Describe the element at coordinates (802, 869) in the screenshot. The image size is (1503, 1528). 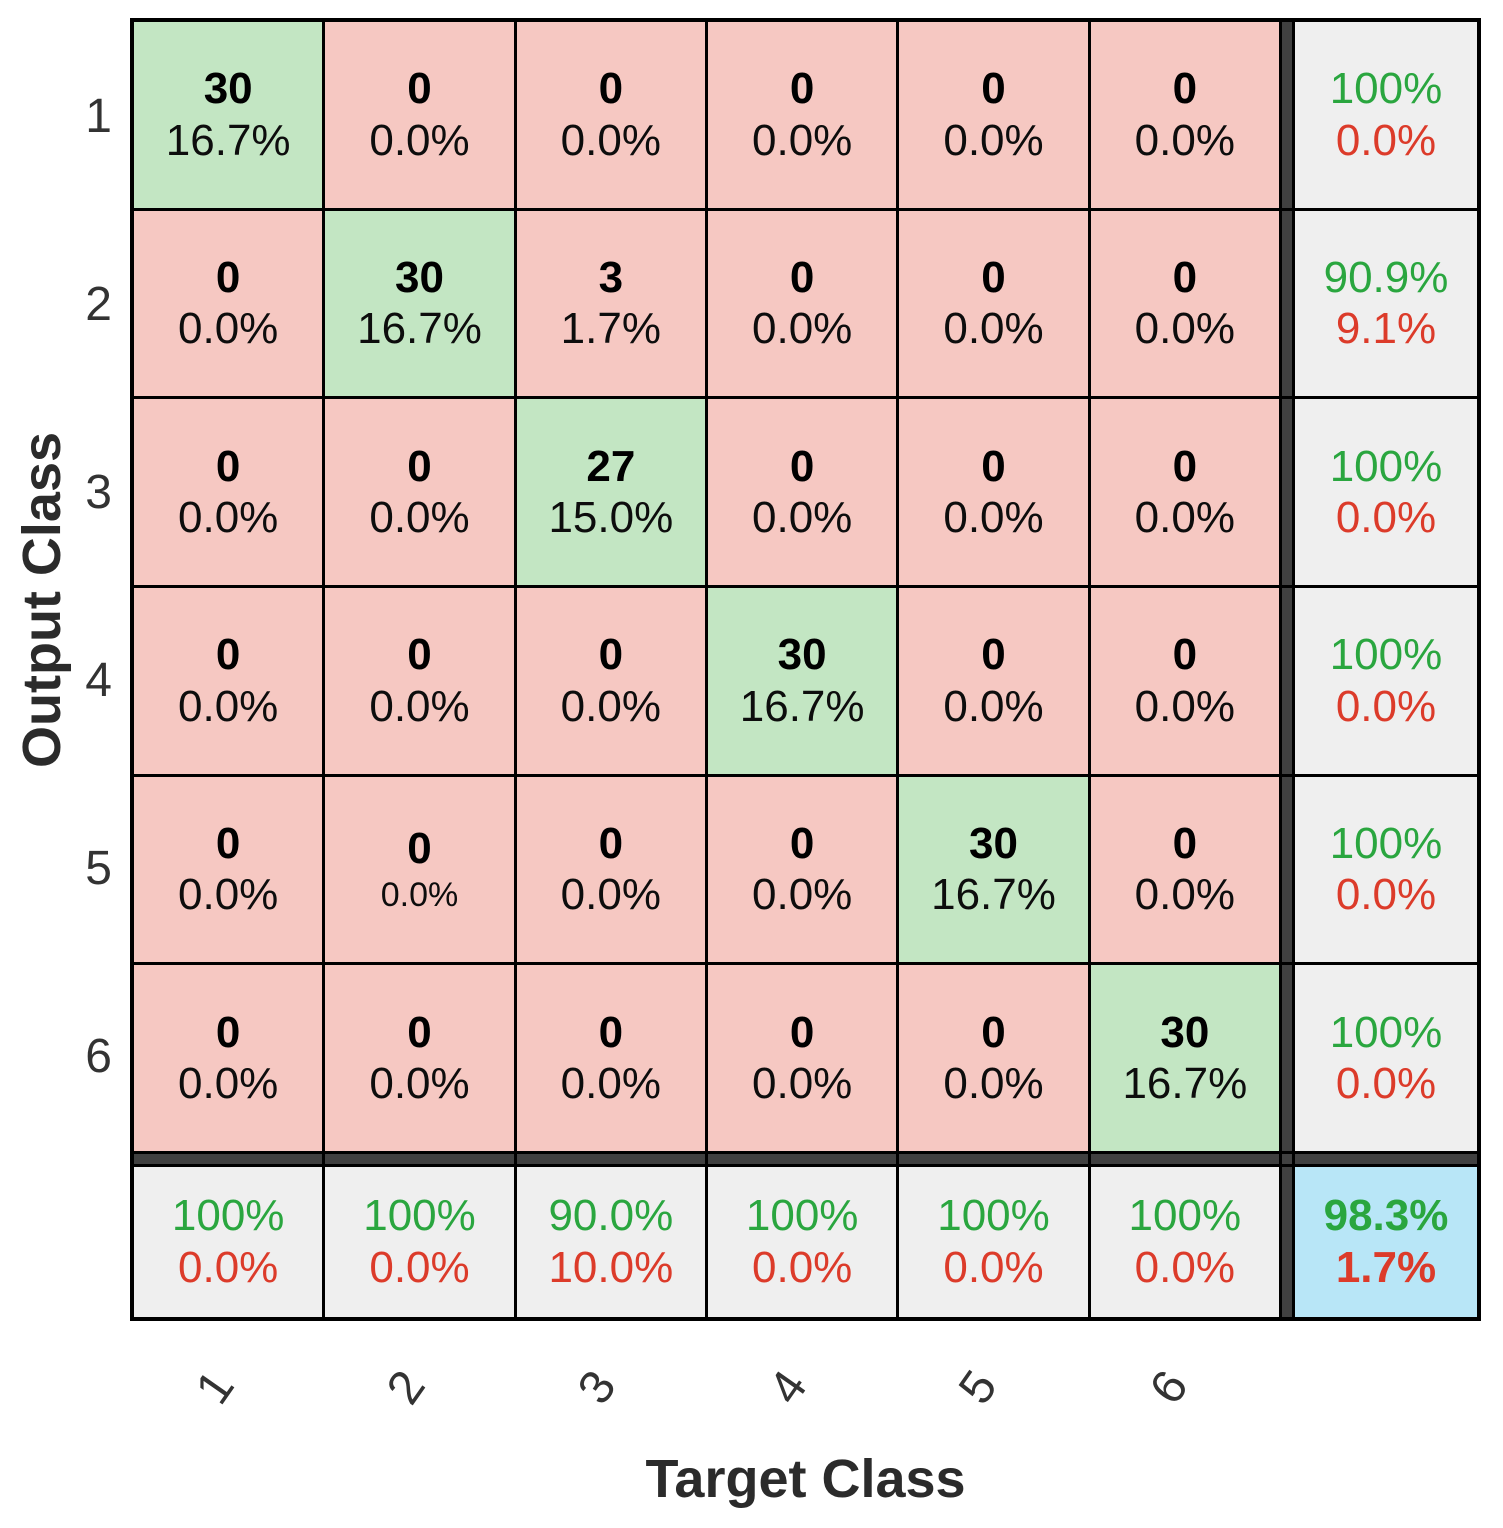
I see `matrix-cell-r5-c4: 0 0.0%` at that location.